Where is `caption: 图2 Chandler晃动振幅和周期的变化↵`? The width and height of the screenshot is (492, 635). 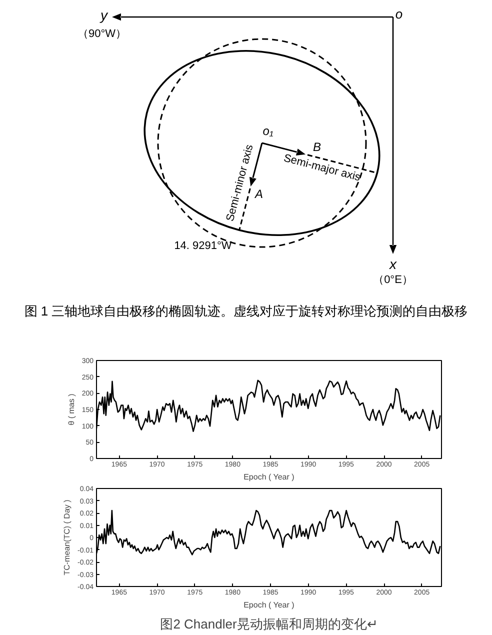 caption: 图2 Chandler晃动振幅和周期的变化↵ is located at coordinates (269, 624).